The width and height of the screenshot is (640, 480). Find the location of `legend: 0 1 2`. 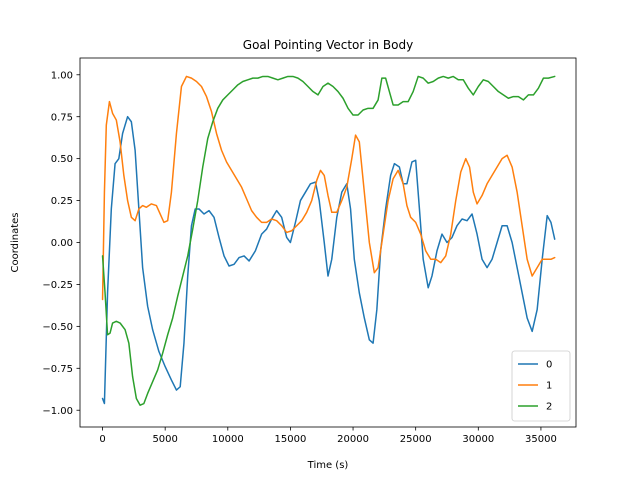

legend: 0 1 2 is located at coordinates (541, 386).